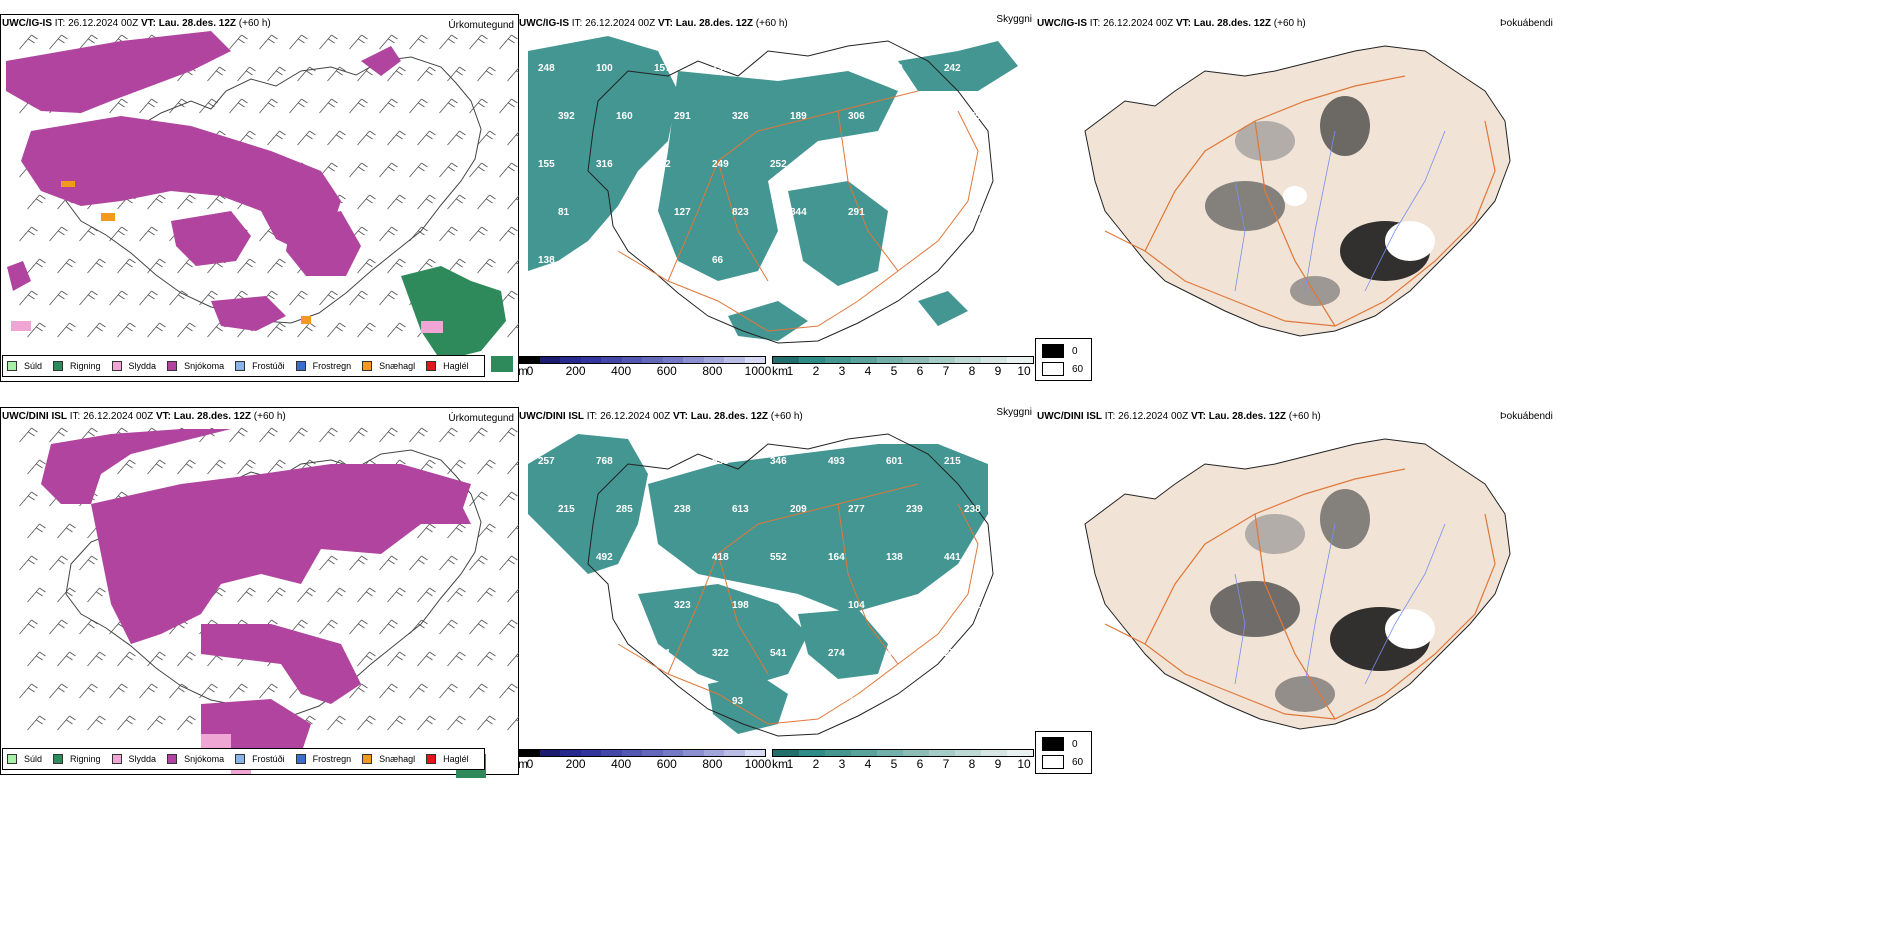 The height and width of the screenshot is (950, 1900). I want to click on height-label: 215, so click(952, 461).